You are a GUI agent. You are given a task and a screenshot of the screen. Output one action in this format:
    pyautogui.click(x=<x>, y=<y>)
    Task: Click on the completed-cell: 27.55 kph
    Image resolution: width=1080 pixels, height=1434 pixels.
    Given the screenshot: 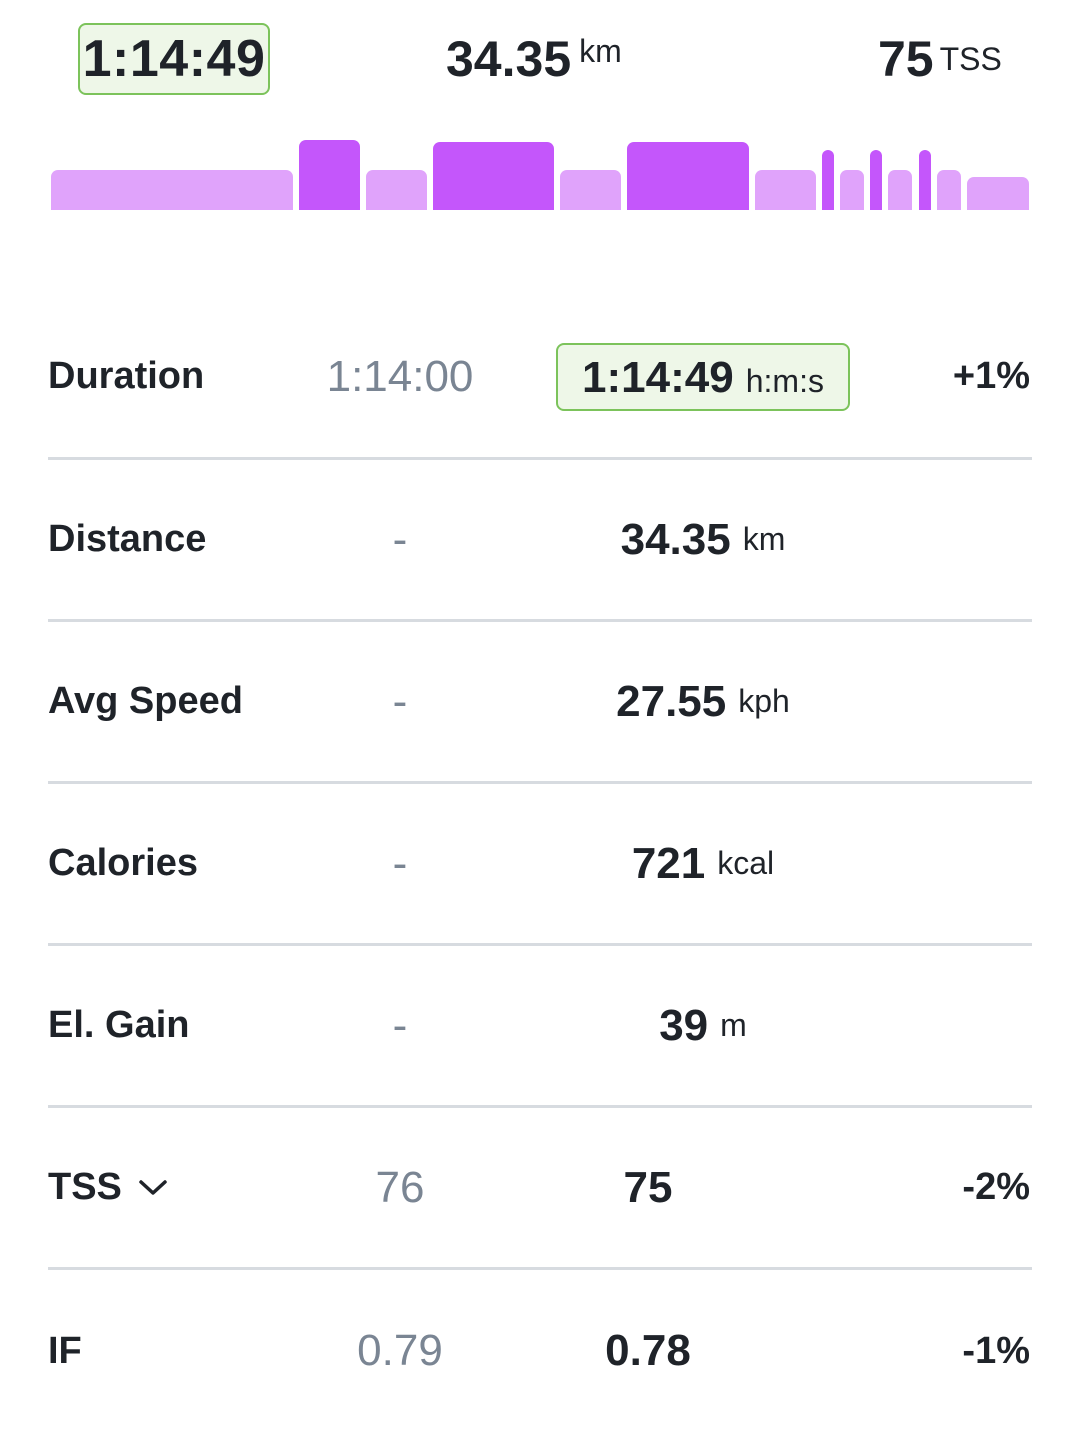 What is the action you would take?
    pyautogui.click(x=703, y=701)
    